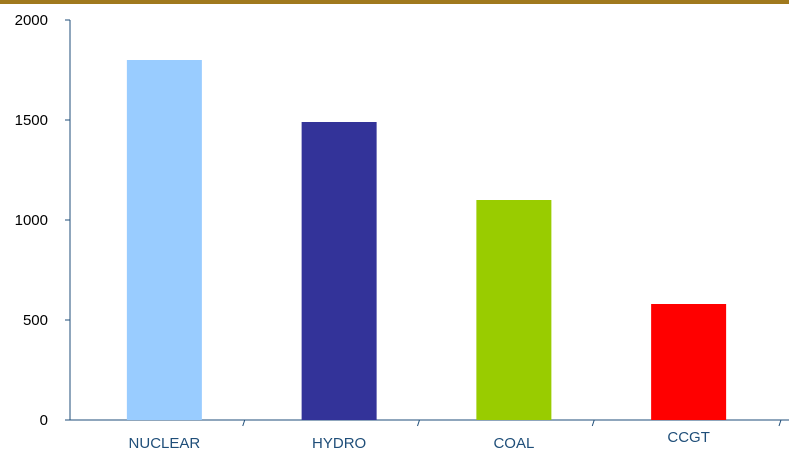  Describe the element at coordinates (165, 442) in the screenshot. I see `x-tick-label: NUCLEAR` at that location.